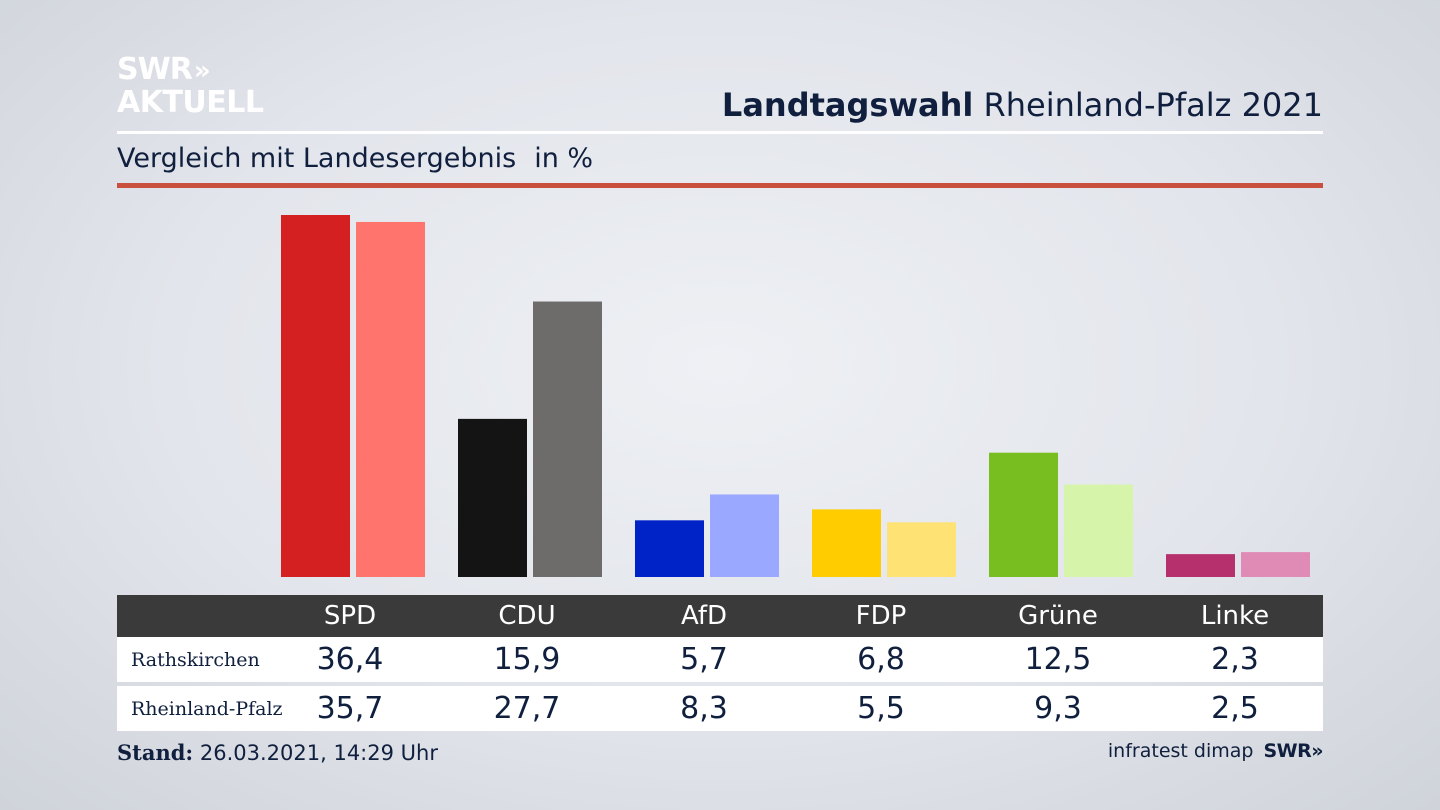 The image size is (1440, 810). What do you see at coordinates (1235, 708) in the screenshot?
I see `table-cell: 2,5` at bounding box center [1235, 708].